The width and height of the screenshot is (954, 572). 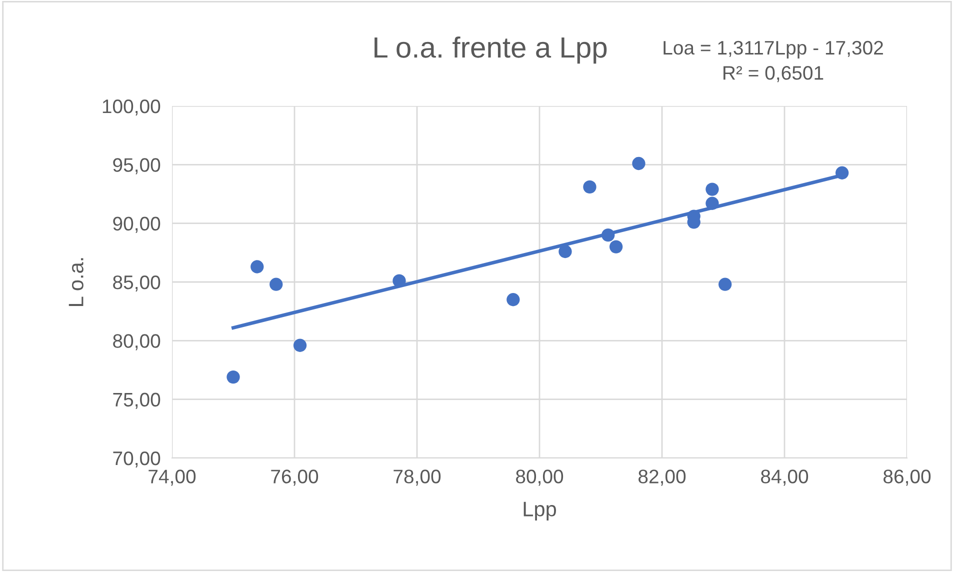 I want to click on chart-title: L o.a. frente a Lpp, so click(x=490, y=50).